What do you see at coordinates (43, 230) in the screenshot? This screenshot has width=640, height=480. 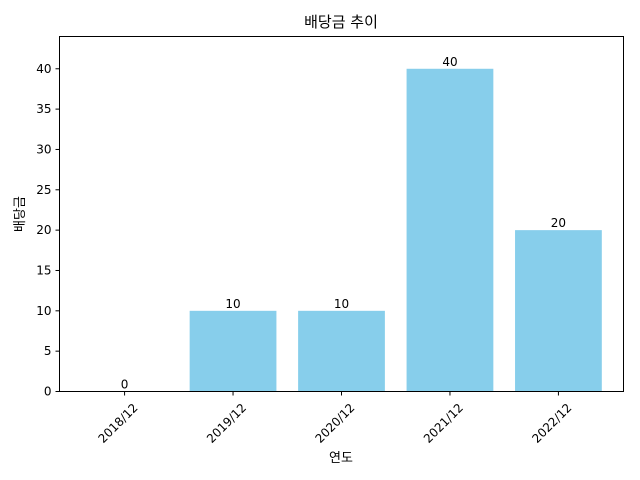 I see `y-tick-label: 20` at bounding box center [43, 230].